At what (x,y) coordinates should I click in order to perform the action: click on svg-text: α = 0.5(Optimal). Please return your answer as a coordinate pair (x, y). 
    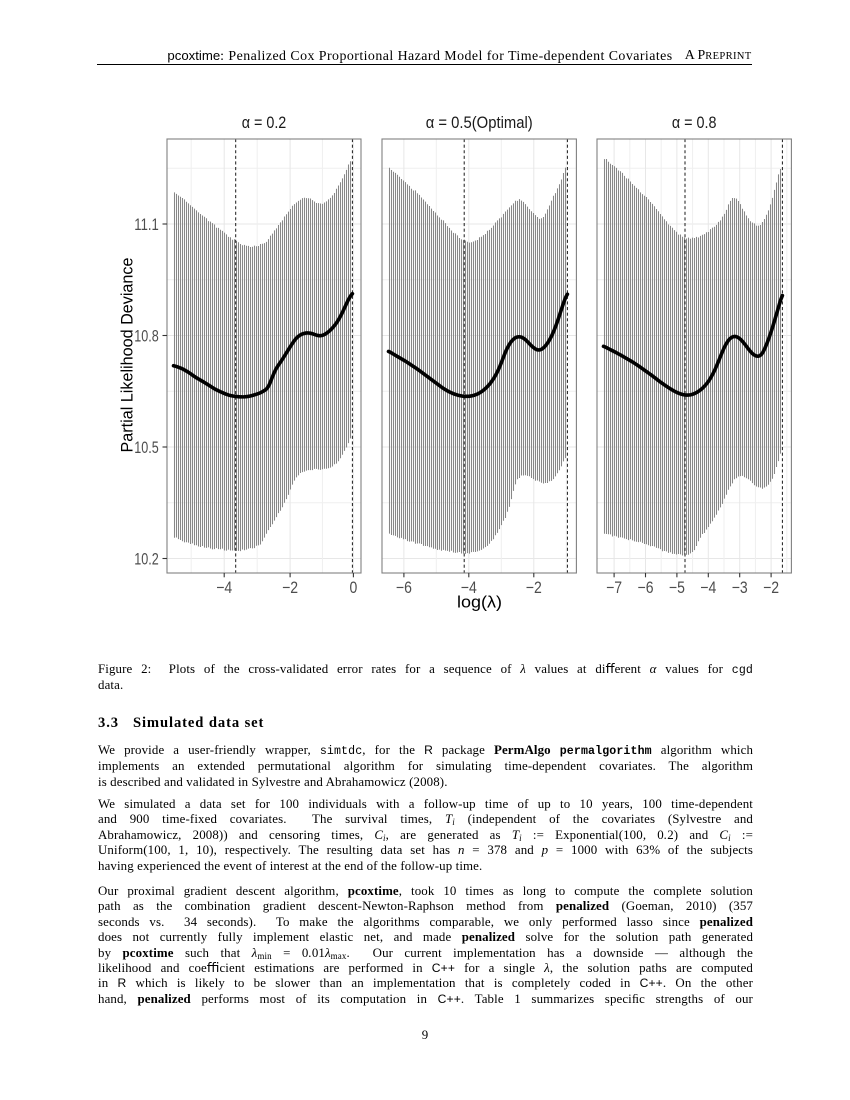
    Looking at the image, I should click on (479, 123).